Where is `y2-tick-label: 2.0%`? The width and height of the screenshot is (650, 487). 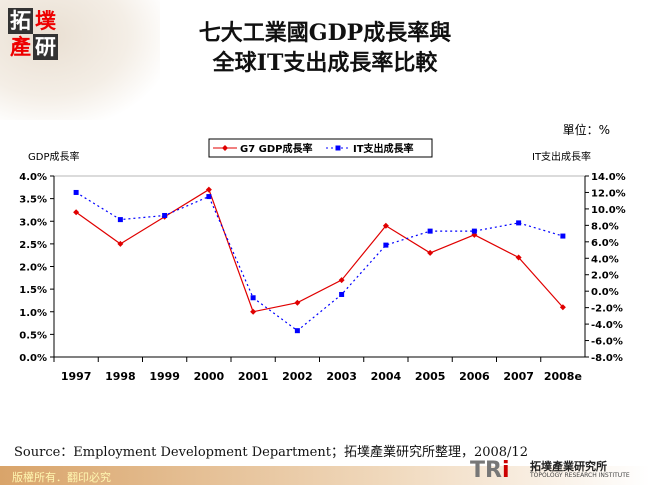
y2-tick-label: 2.0% is located at coordinates (605, 276).